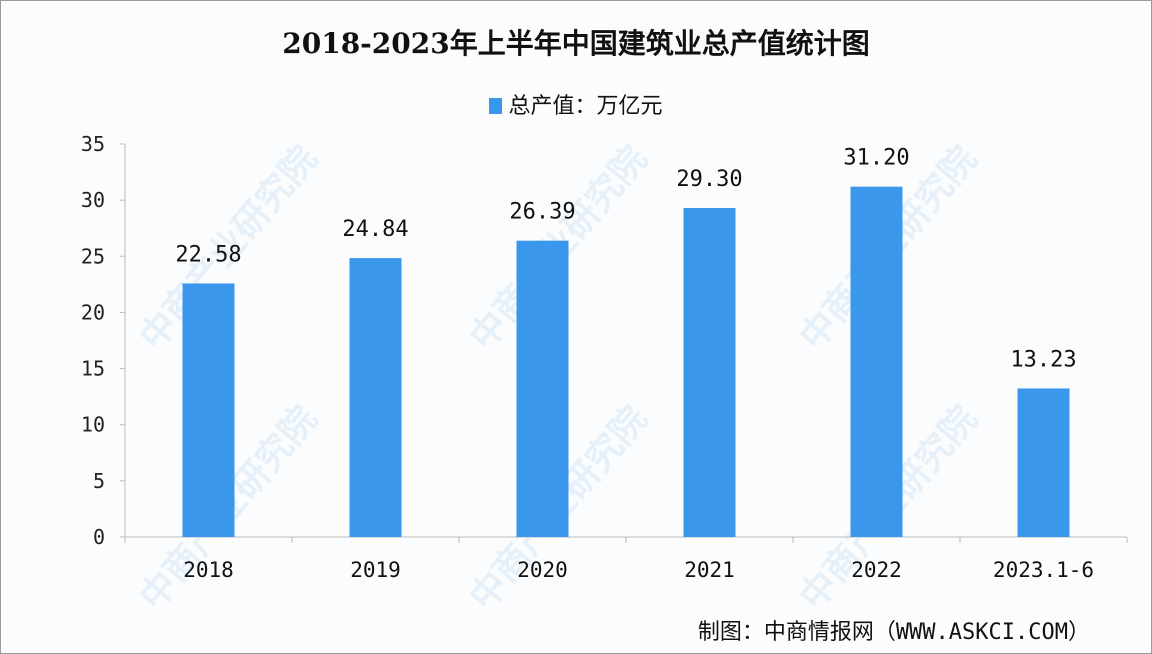  I want to click on y-tick-label: 0, so click(99, 537).